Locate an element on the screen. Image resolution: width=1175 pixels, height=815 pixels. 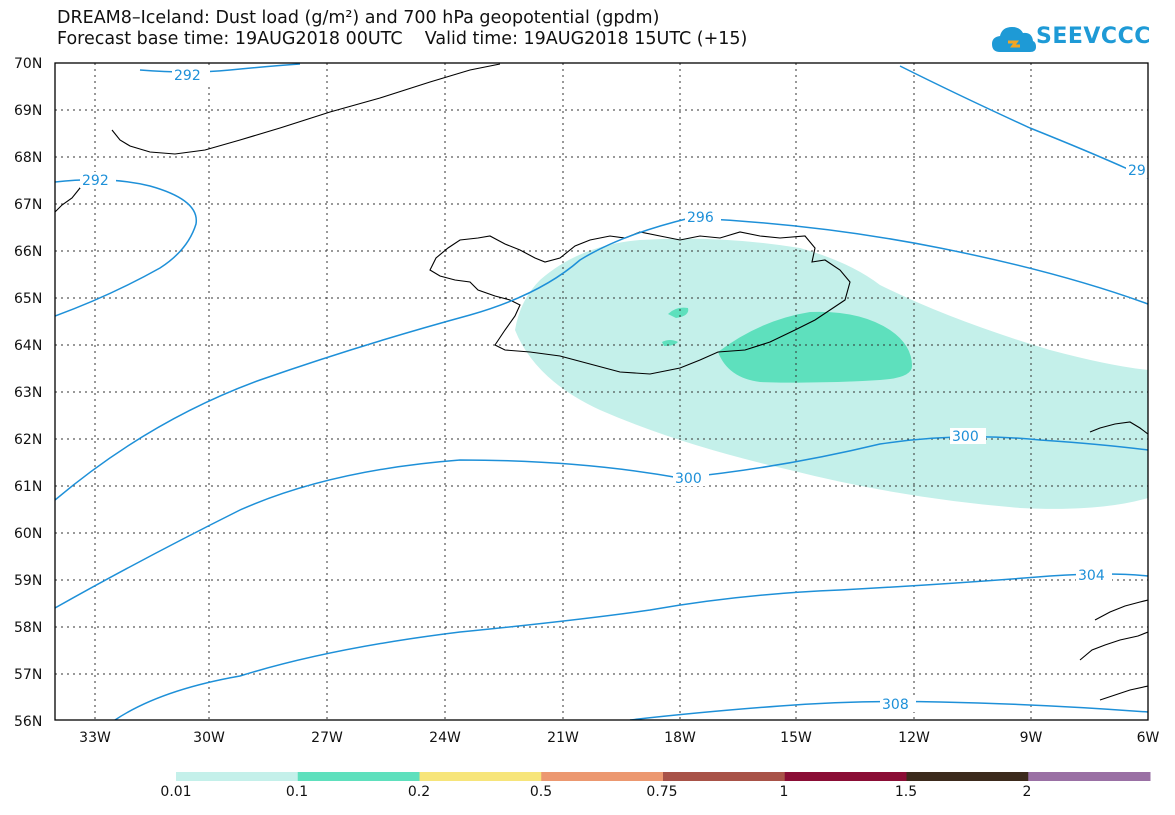
svg-text: 65N is located at coordinates (28, 299).